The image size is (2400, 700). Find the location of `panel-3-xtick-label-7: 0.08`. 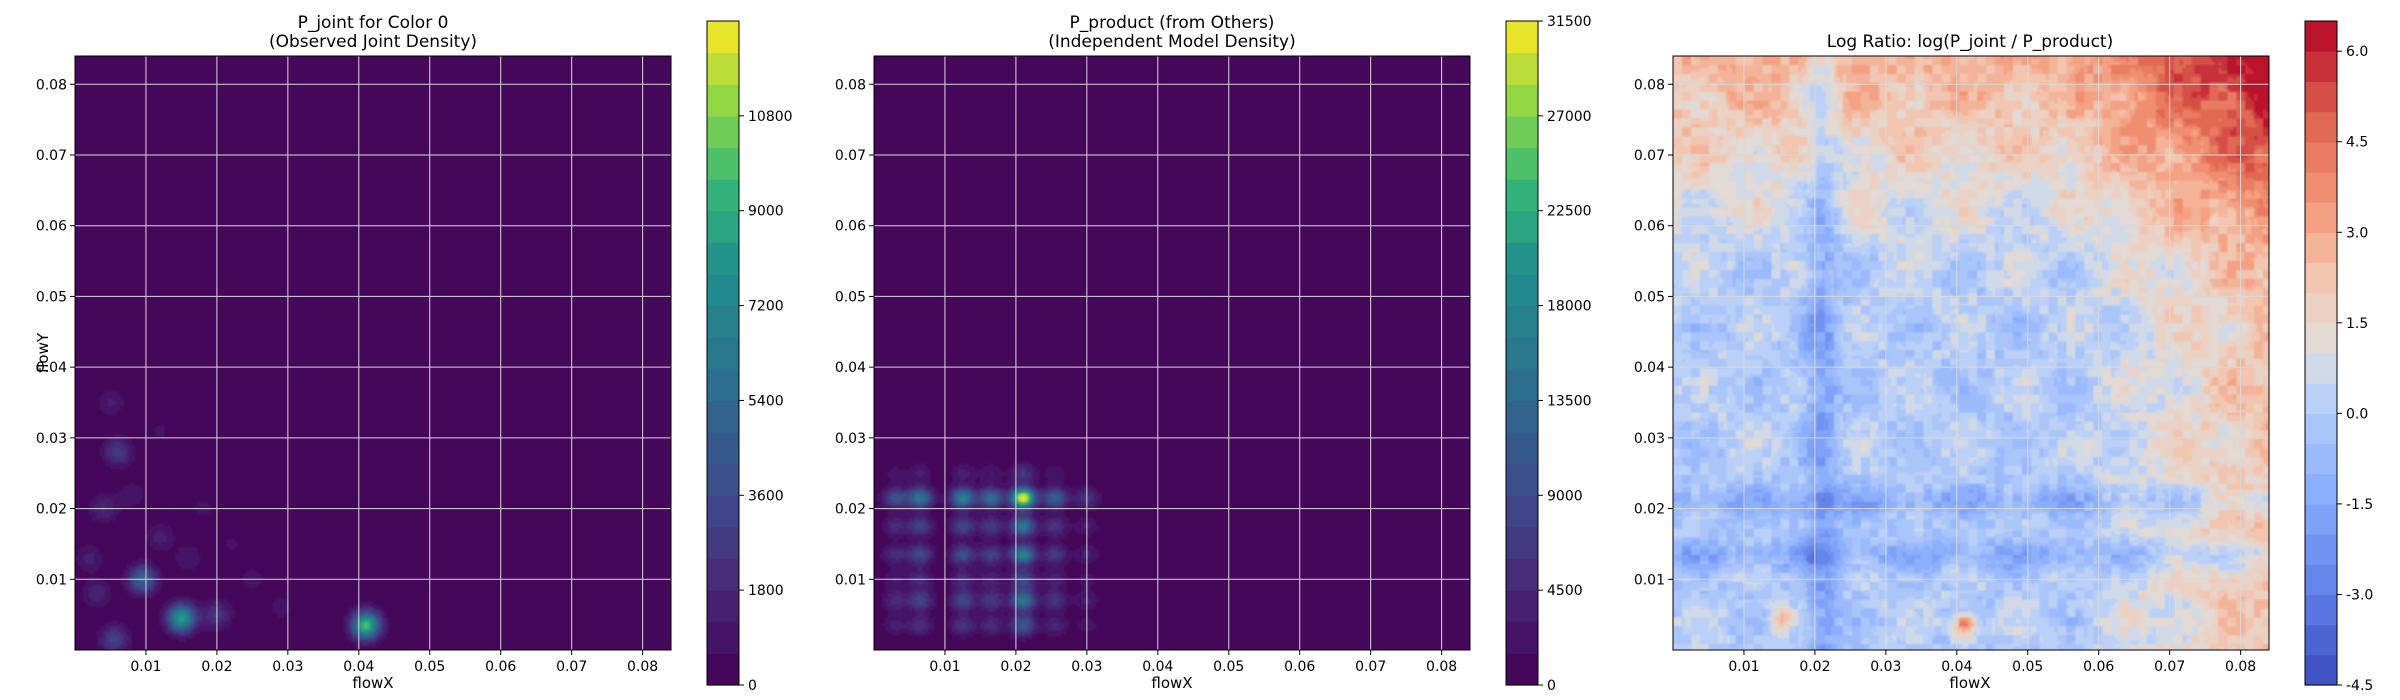

panel-3-xtick-label-7: 0.08 is located at coordinates (2240, 667).